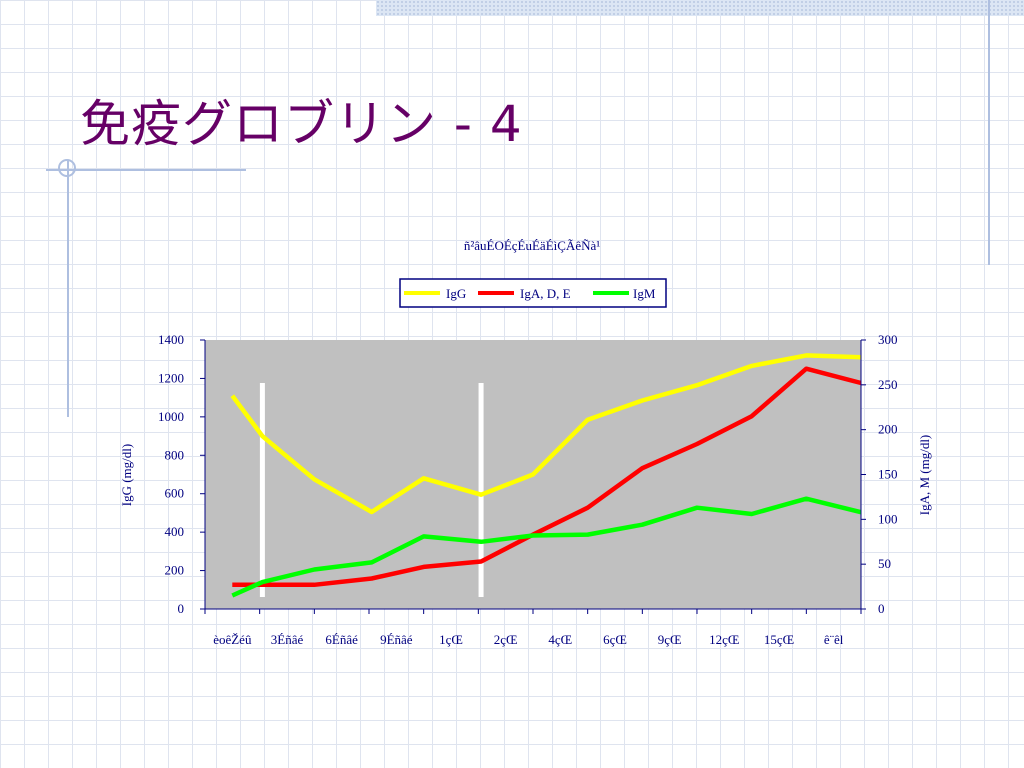 Image resolution: width=1024 pixels, height=768 pixels. What do you see at coordinates (171, 416) in the screenshot?
I see `y-left-tick-label-5: 1000` at bounding box center [171, 416].